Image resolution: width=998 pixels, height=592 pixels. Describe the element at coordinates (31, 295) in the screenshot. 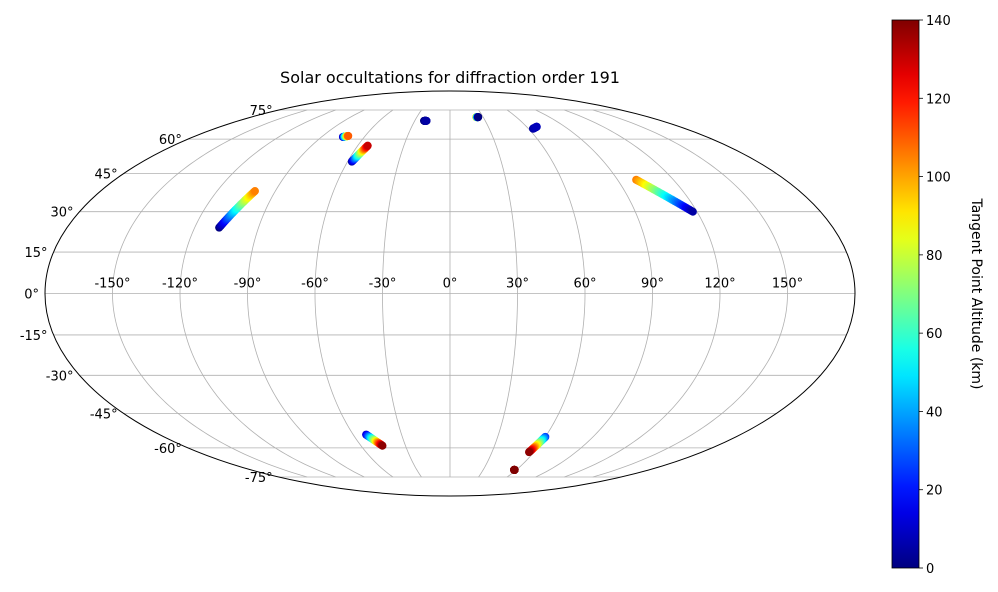

I see `latitude-tick-label: 0°` at that location.